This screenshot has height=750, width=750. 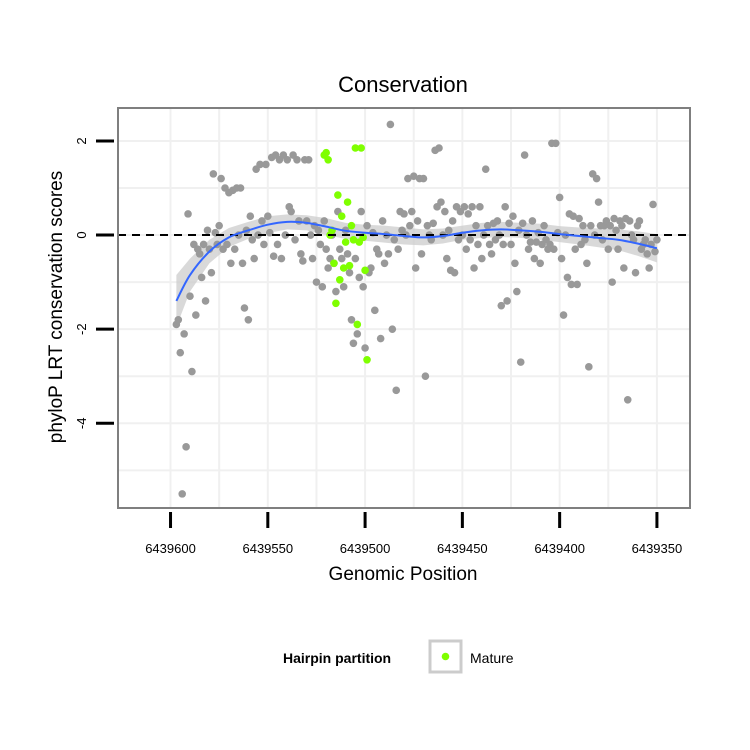 What do you see at coordinates (492, 658) in the screenshot?
I see `legend-label-mature: Mature` at bounding box center [492, 658].